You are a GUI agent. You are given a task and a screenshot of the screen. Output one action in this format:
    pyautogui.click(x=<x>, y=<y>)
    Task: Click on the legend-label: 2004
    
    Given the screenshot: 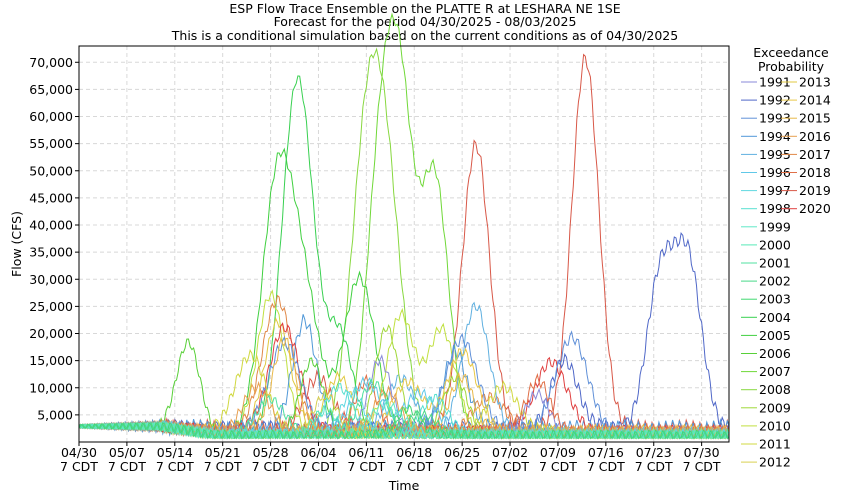 What is the action you would take?
    pyautogui.click(x=775, y=317)
    